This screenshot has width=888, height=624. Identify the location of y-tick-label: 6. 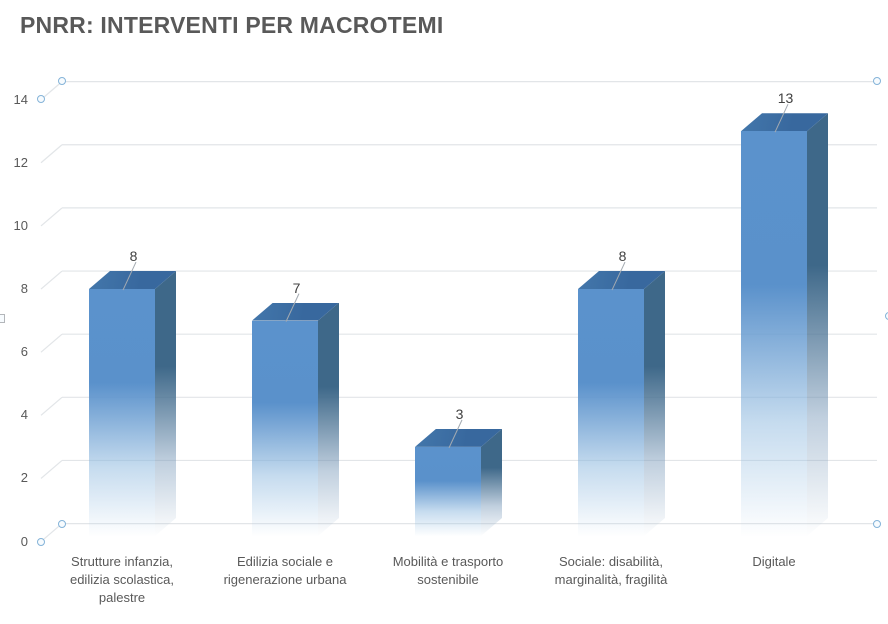
(24, 352).